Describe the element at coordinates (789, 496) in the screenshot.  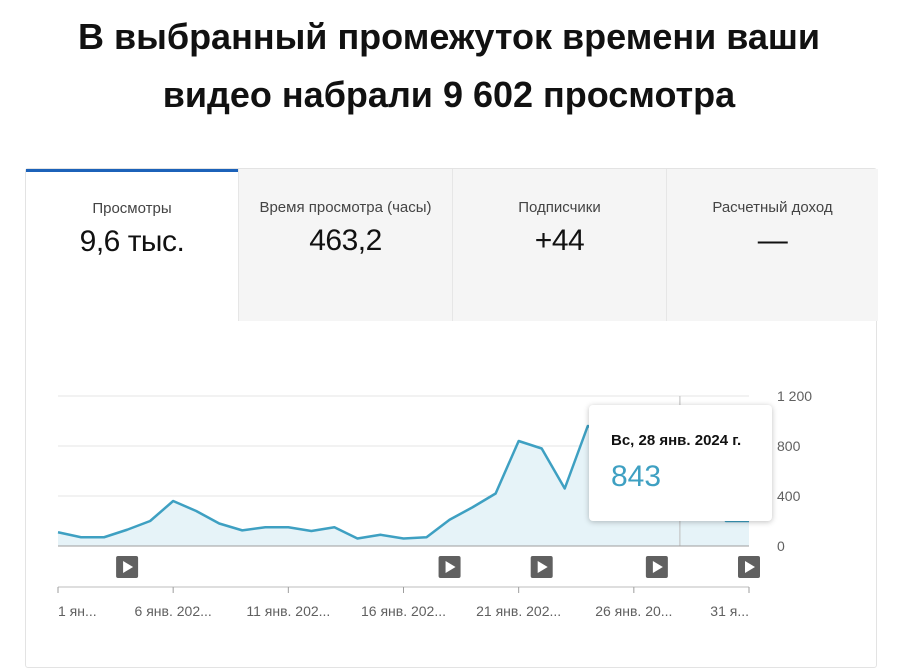
I see `y-tick-label: 400` at that location.